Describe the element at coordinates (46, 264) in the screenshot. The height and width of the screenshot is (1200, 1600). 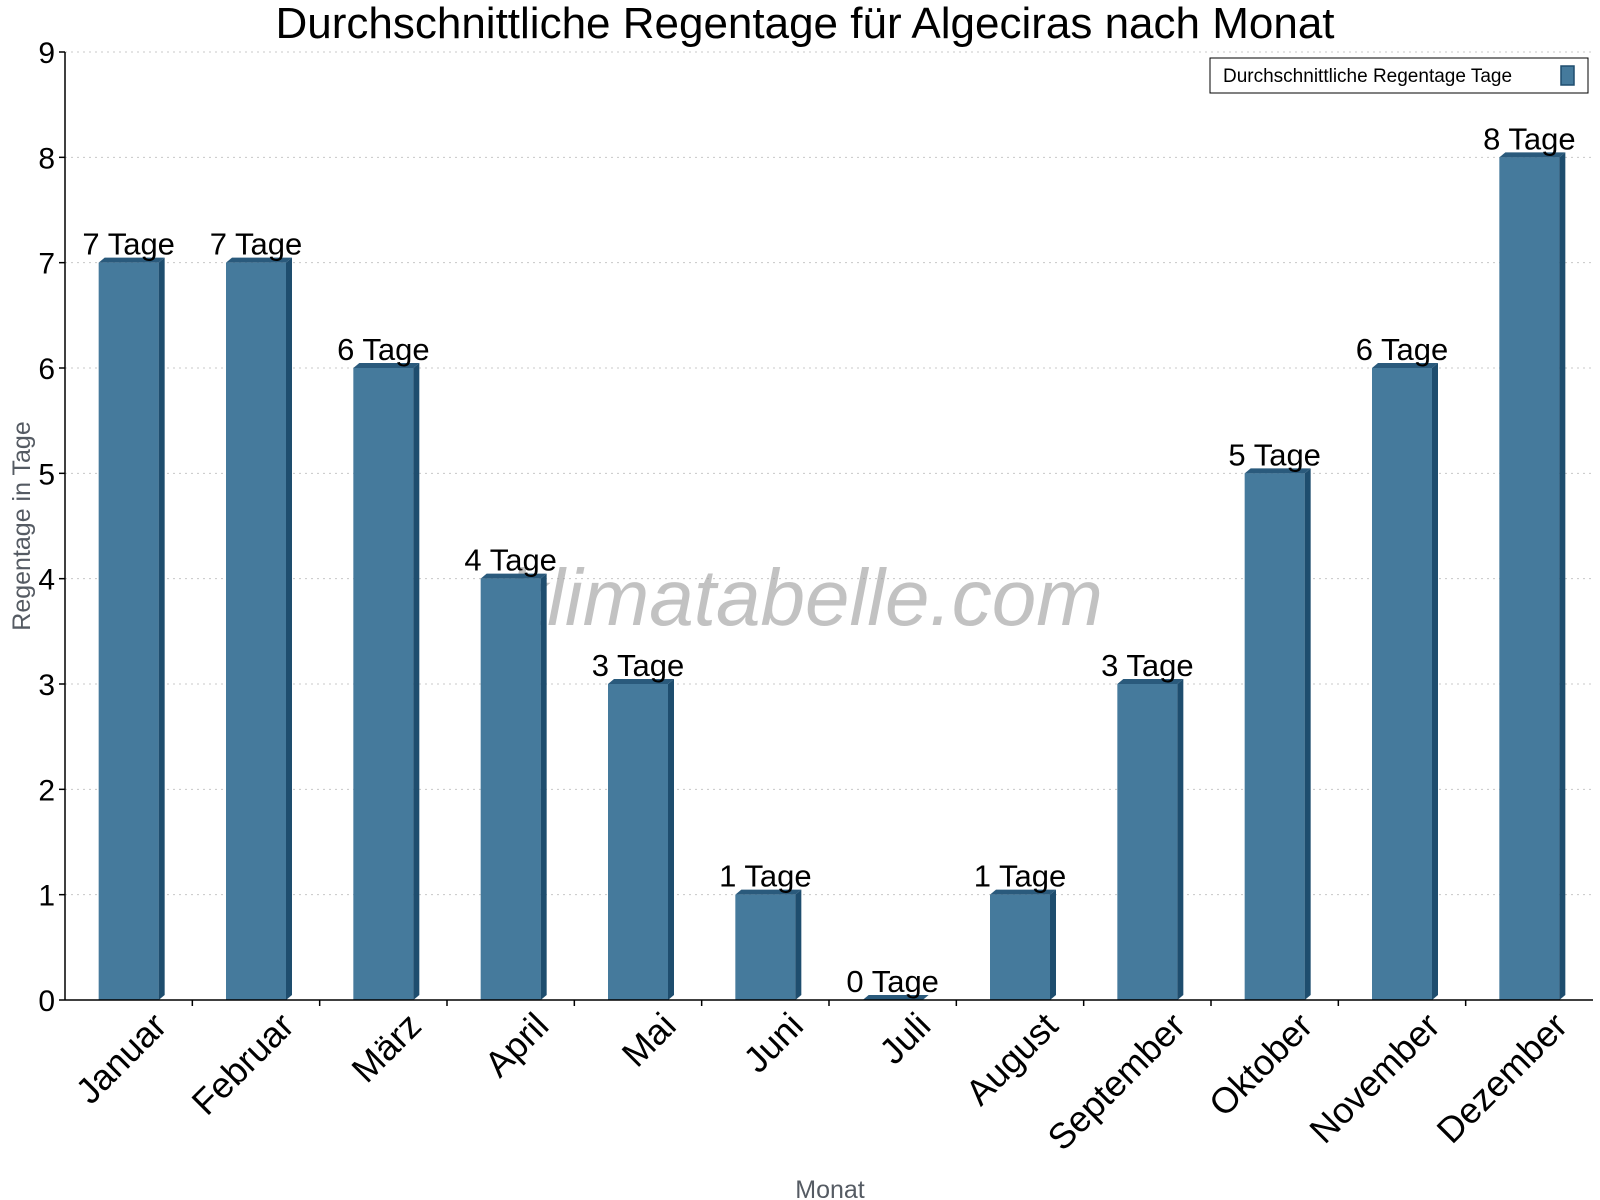
I see `y-tick-label: 7` at that location.